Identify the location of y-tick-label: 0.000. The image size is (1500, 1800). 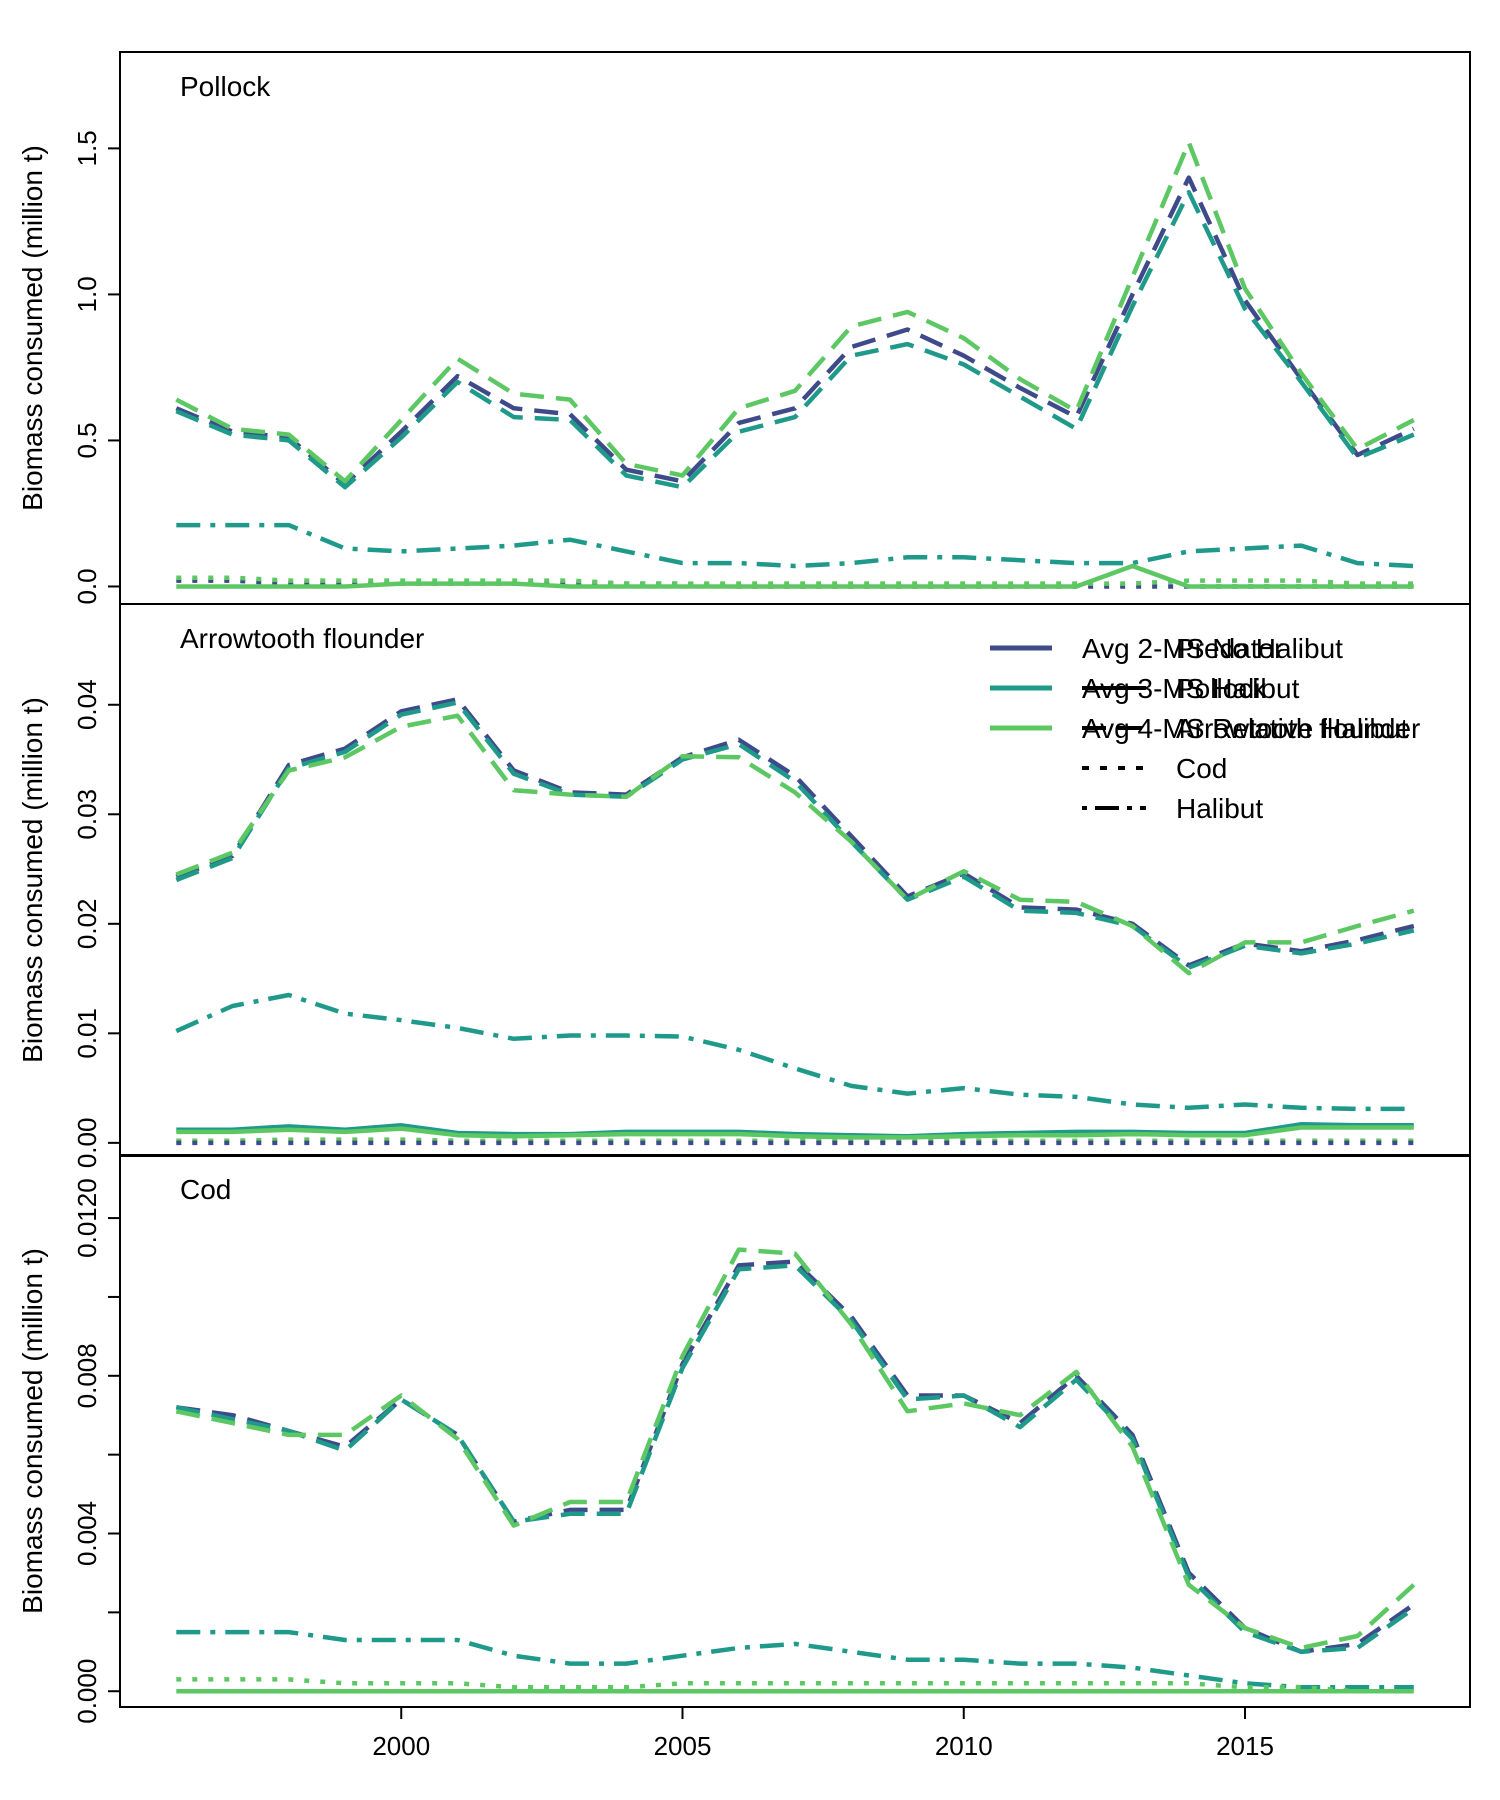
(87, 1691).